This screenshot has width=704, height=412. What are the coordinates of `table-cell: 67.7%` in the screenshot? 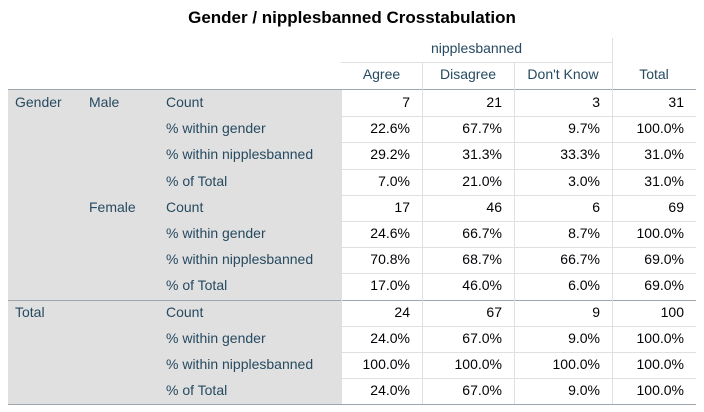 It's located at (482, 128).